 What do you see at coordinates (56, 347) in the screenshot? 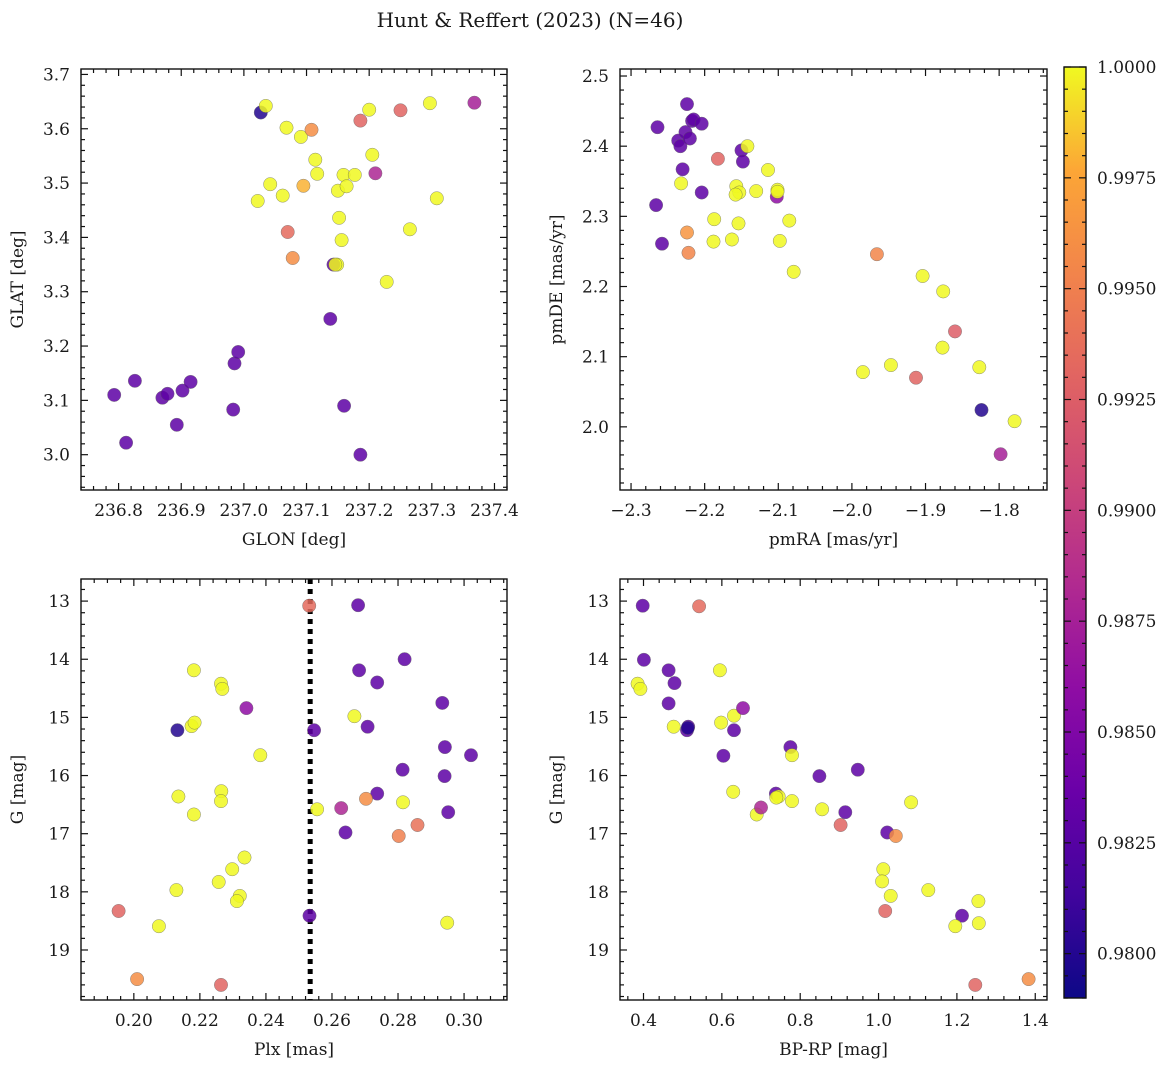
I see `y-tick-label: 3.2` at bounding box center [56, 347].